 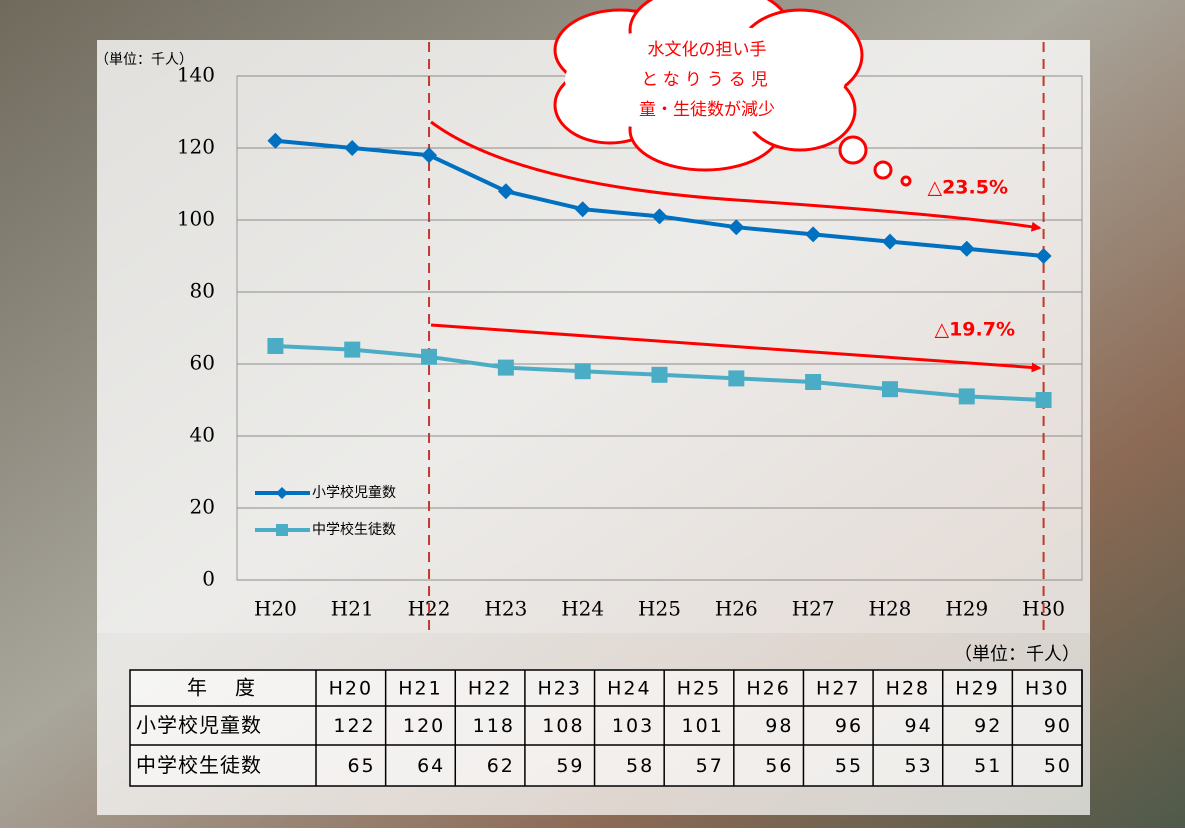 I want to click on table-cell: 108, so click(x=563, y=726).